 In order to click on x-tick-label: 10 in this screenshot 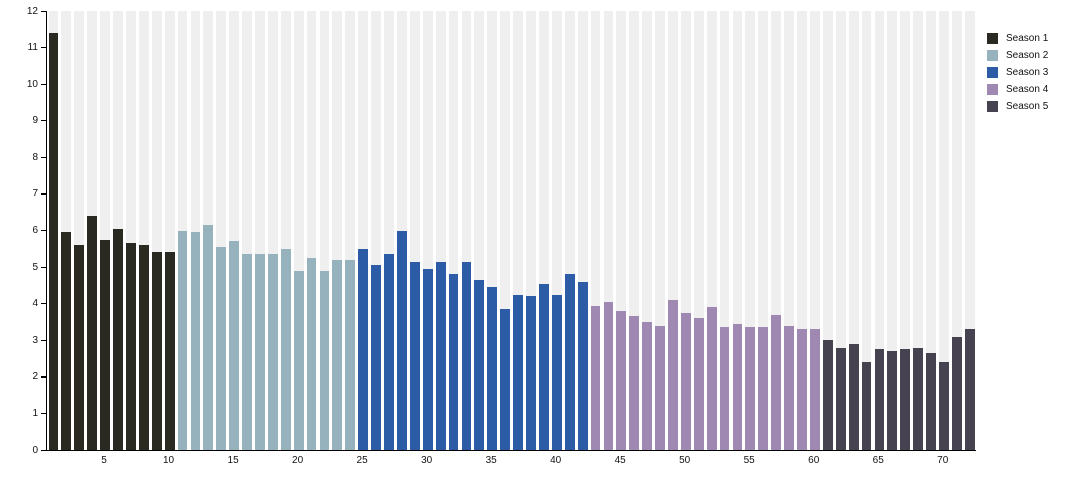, I will do `click(169, 460)`.